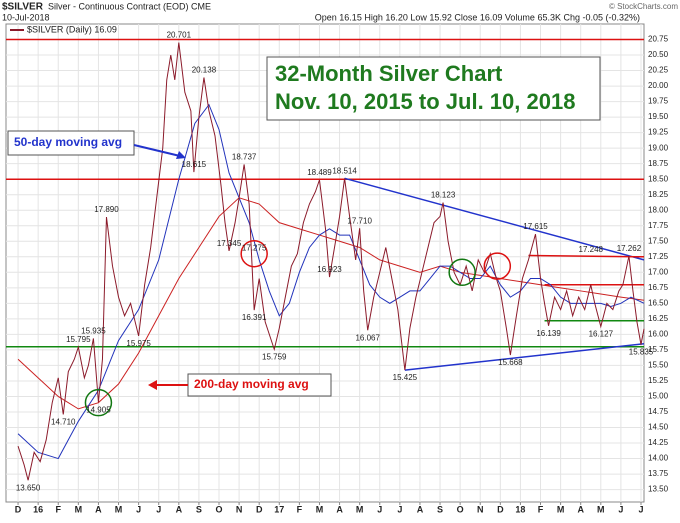 This screenshot has width=680, height=523. I want to click on y-tick-label: 17.75, so click(658, 225).